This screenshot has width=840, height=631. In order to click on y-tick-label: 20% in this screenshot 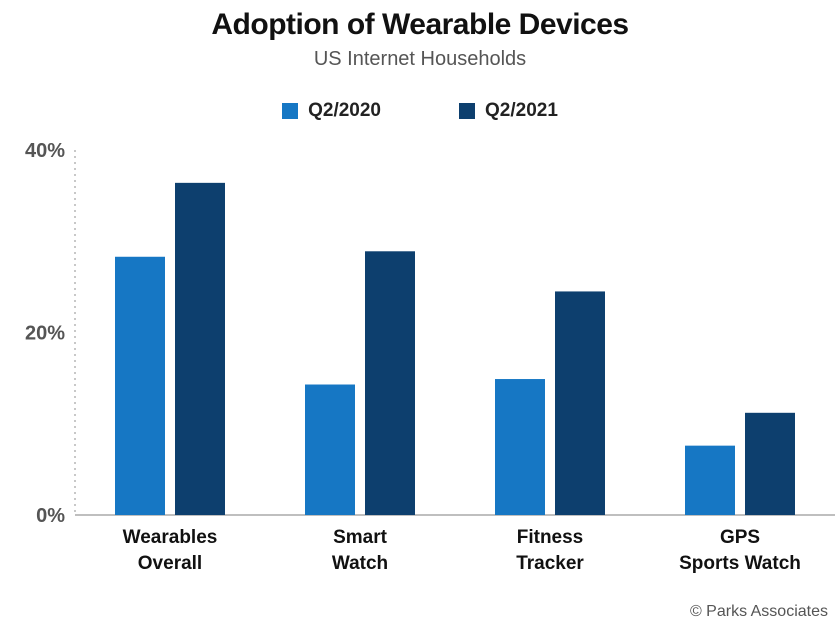, I will do `click(45, 334)`.